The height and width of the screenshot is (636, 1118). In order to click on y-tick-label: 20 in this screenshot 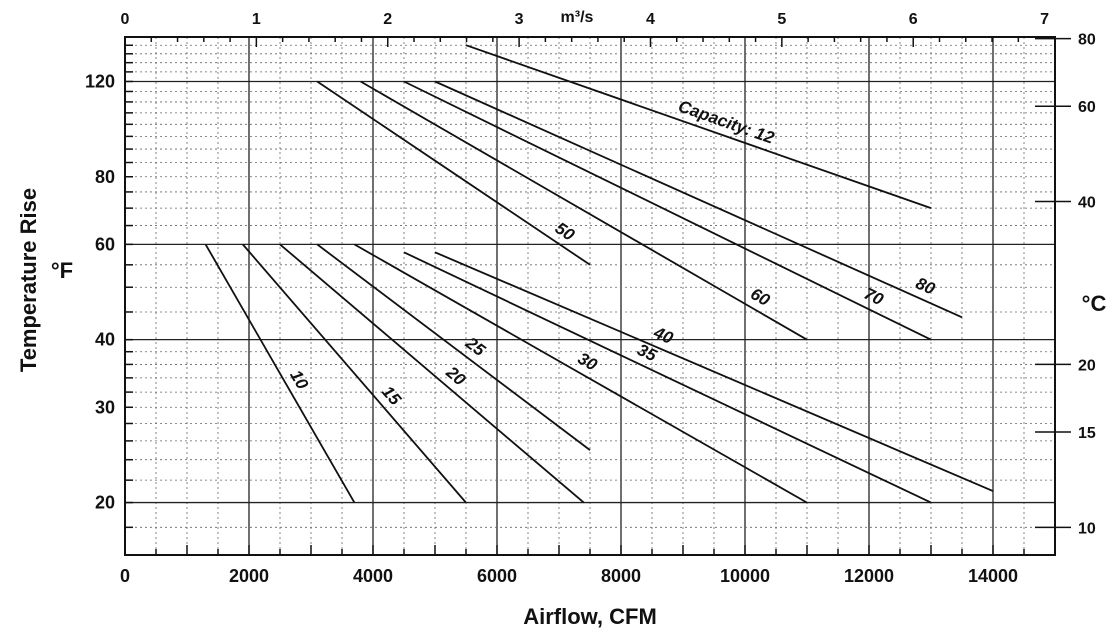, I will do `click(105, 503)`.